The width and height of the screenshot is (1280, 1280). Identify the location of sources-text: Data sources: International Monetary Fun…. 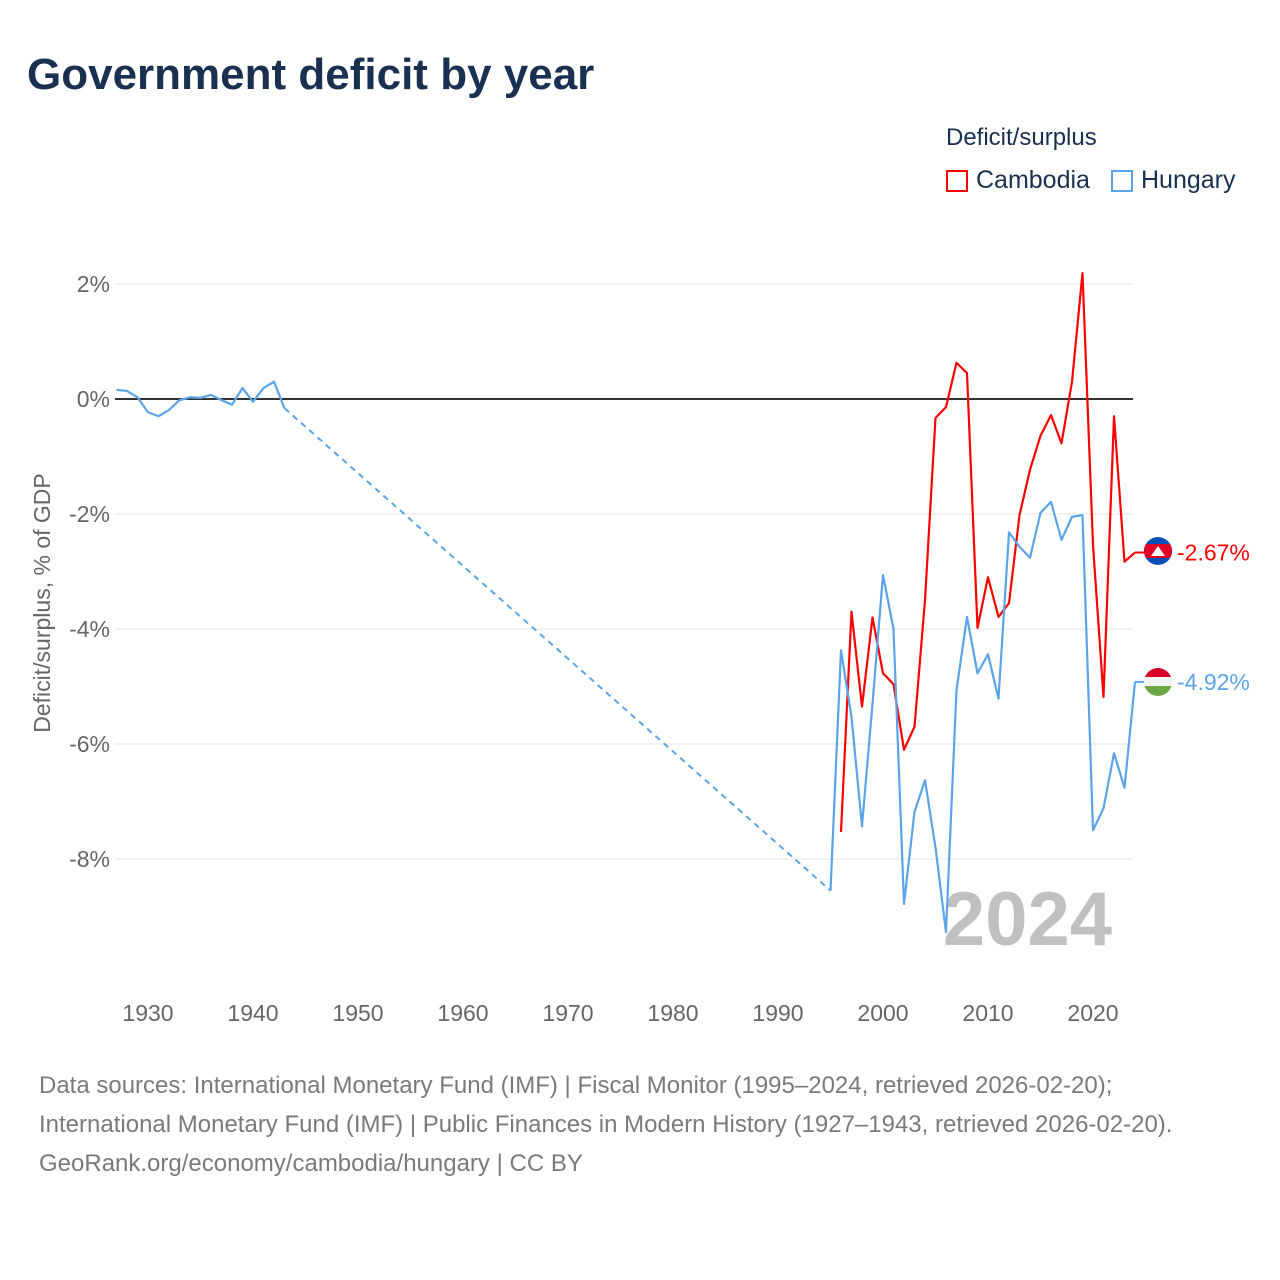
(606, 1105).